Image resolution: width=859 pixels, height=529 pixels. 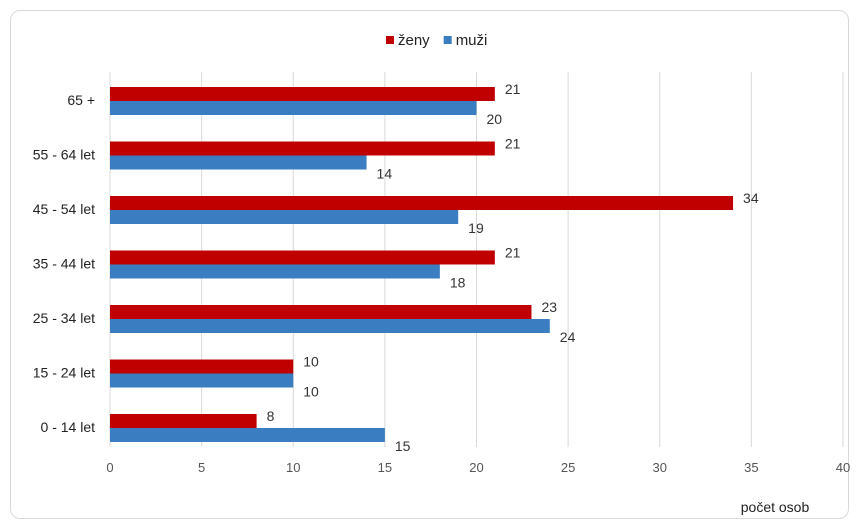 What do you see at coordinates (109, 467) in the screenshot?
I see `x-tick-label: 0` at bounding box center [109, 467].